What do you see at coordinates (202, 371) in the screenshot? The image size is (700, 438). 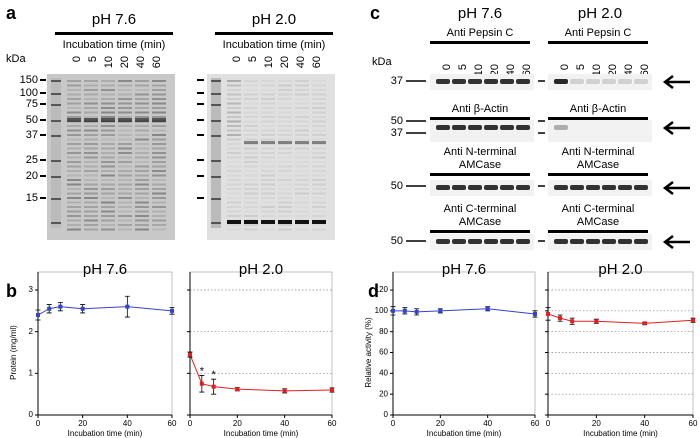 I see `label: *` at bounding box center [202, 371].